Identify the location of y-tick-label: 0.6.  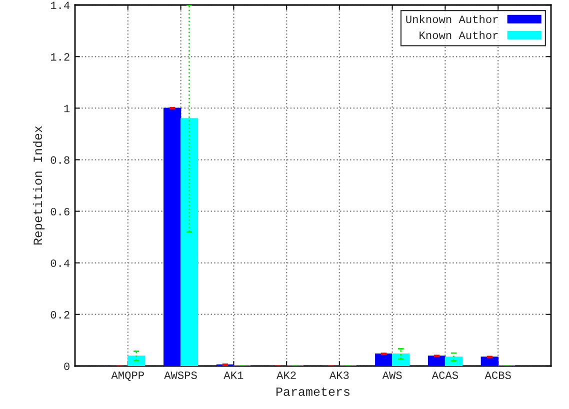
(60, 212).